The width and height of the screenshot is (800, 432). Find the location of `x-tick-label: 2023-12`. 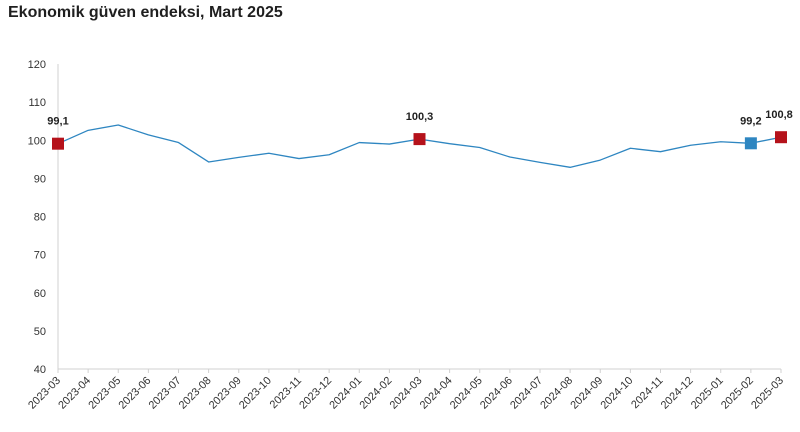

x-tick-label: 2023-12 is located at coordinates (315, 393).